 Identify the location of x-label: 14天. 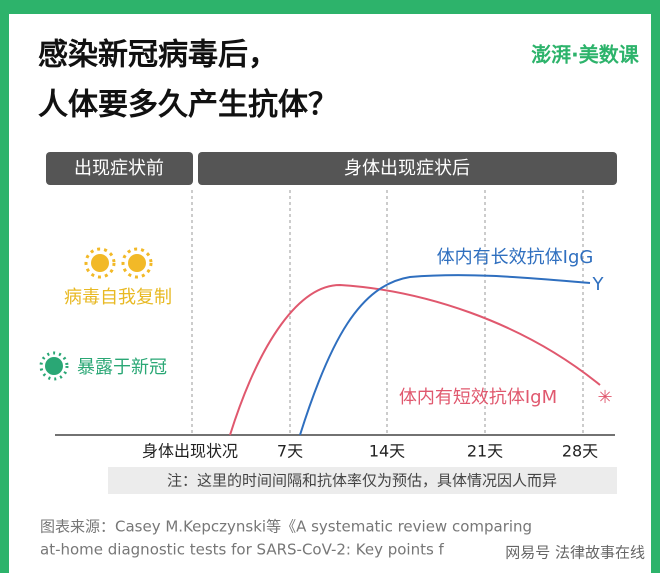
(387, 451).